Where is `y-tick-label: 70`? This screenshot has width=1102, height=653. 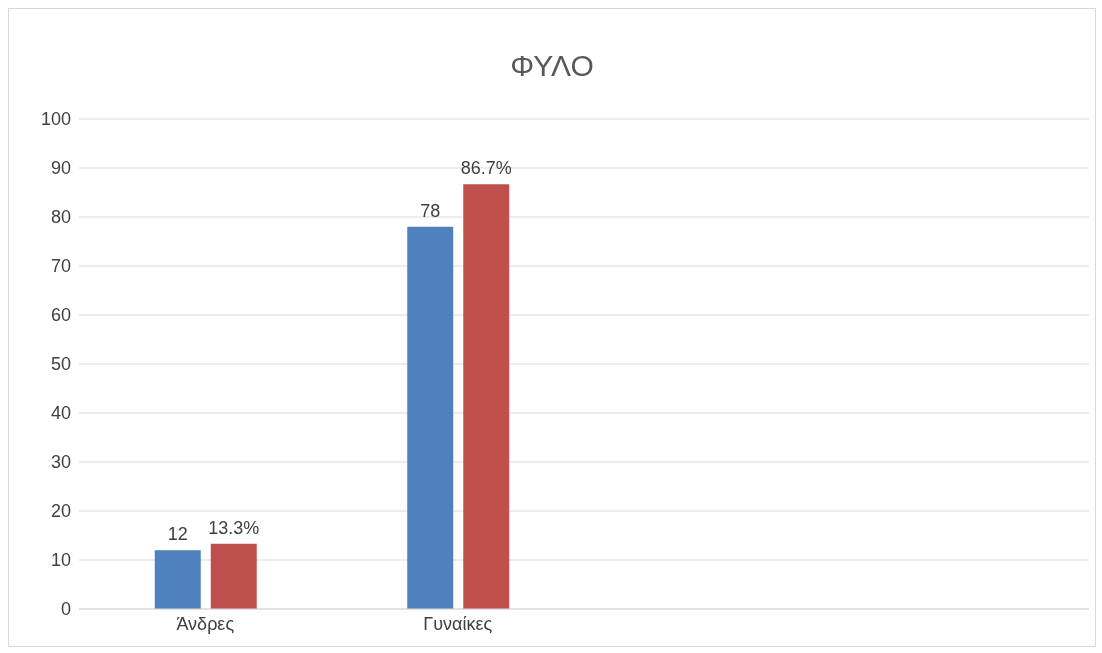
y-tick-label: 70 is located at coordinates (60, 266).